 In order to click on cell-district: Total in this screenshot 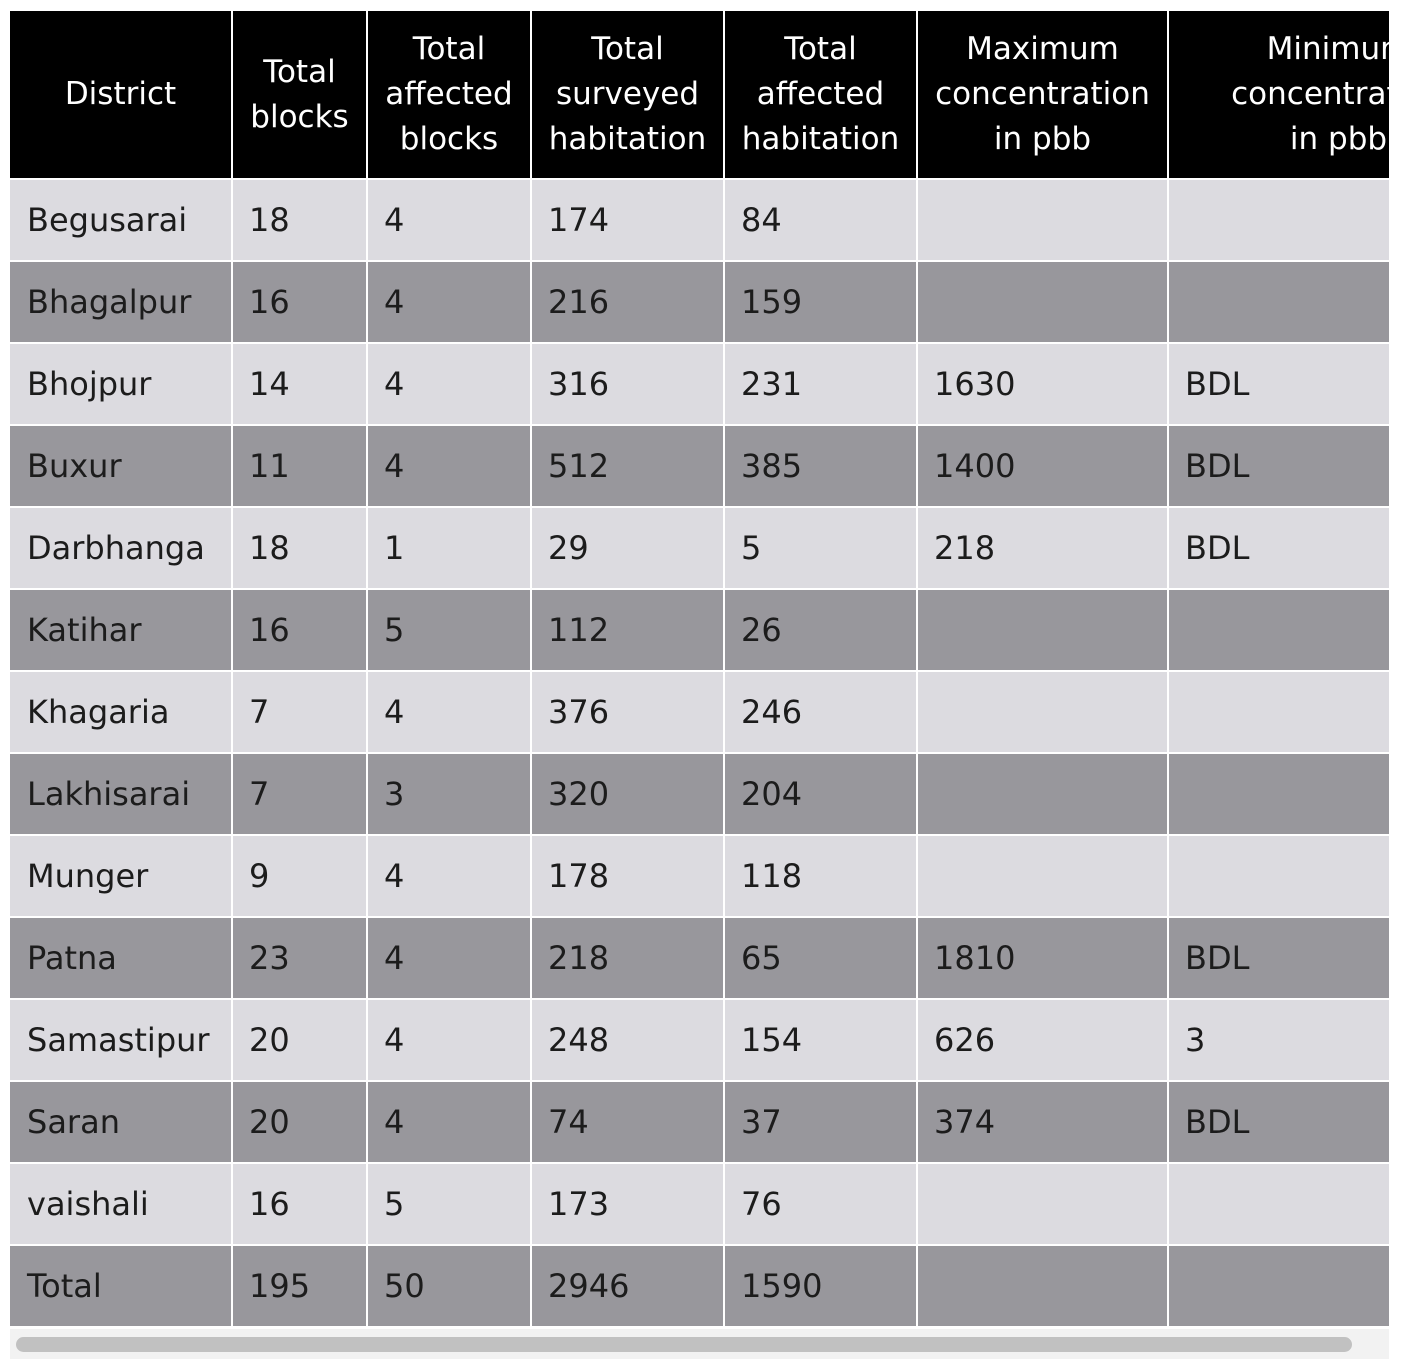, I will do `click(121, 1287)`.